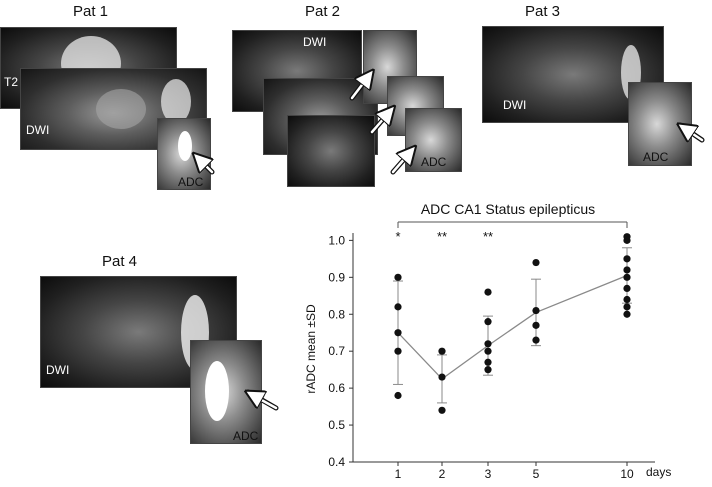  What do you see at coordinates (38, 130) in the screenshot?
I see `pat1-dwi-label: DWI` at bounding box center [38, 130].